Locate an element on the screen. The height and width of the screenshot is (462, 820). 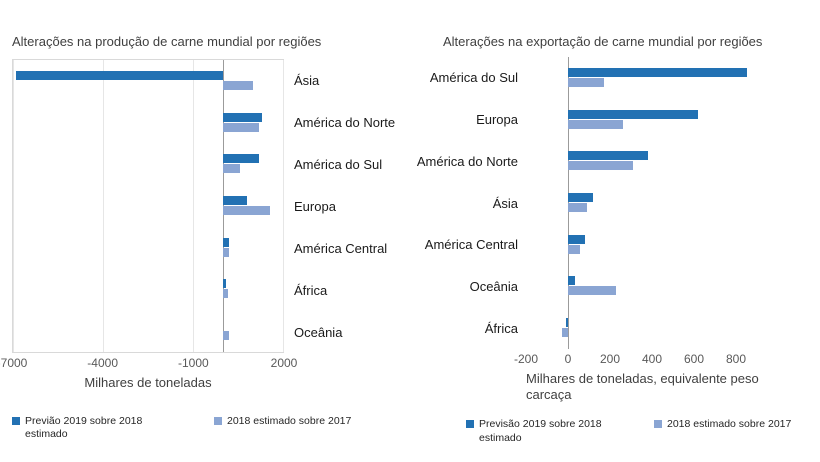
legend-item: Previão 2019 sobre 2018 estimado is located at coordinates (81, 428).